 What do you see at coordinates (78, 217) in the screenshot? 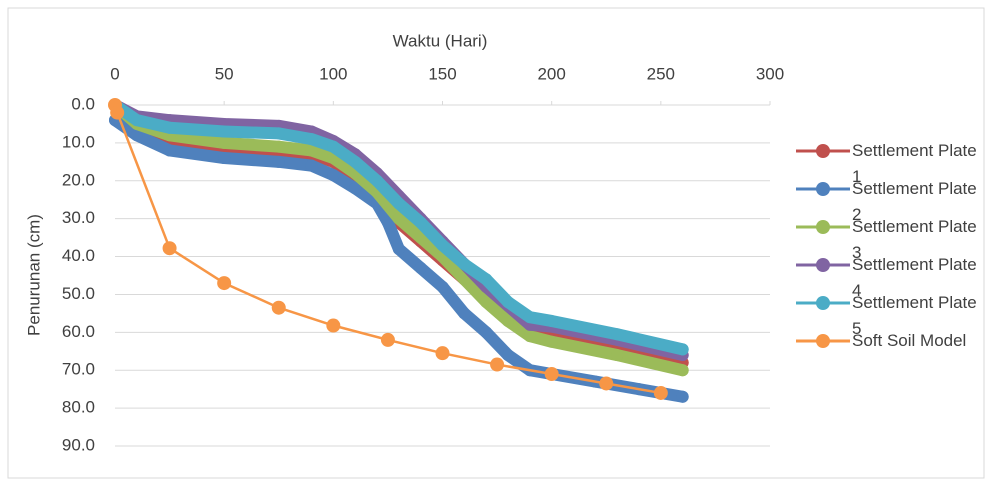
I see `y-tick-label: 30.0` at bounding box center [78, 217].